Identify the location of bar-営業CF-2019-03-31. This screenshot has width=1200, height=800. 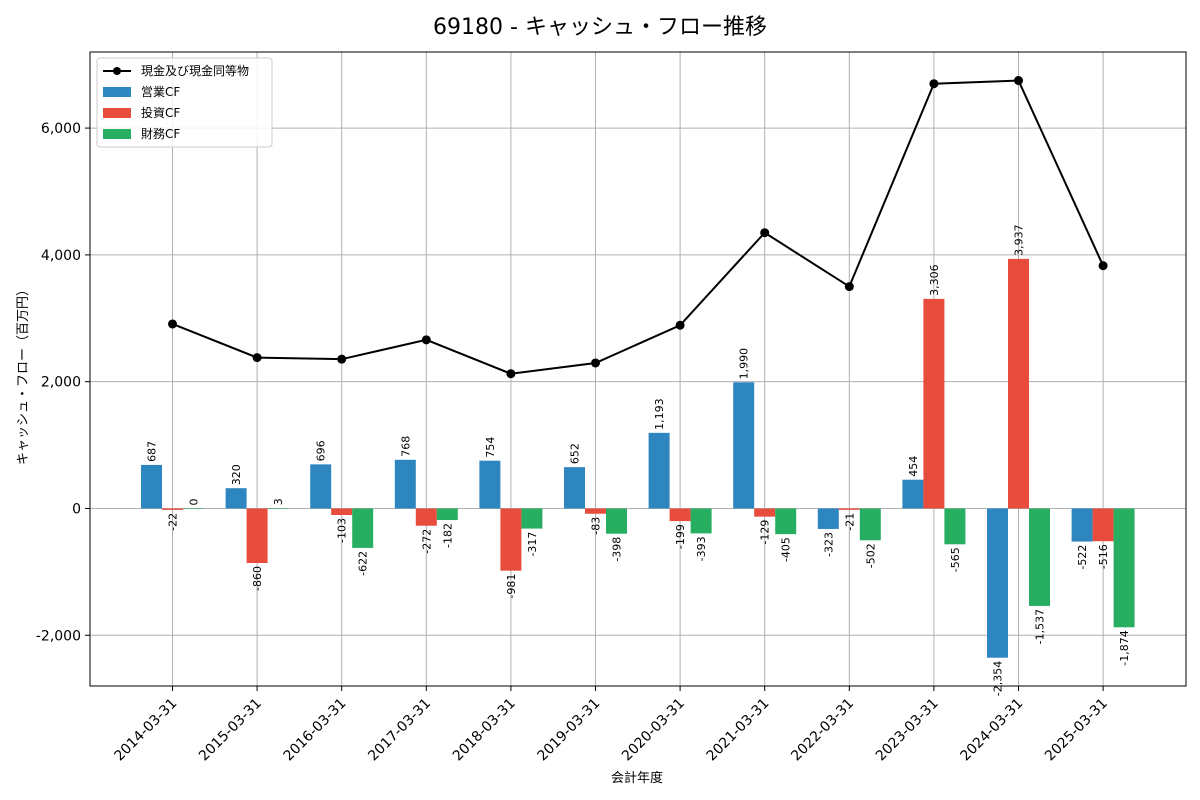
(574, 488).